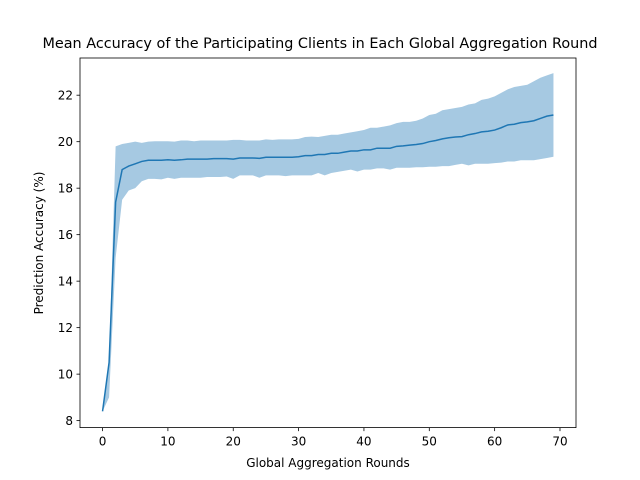 This screenshot has width=640, height=480. What do you see at coordinates (167, 442) in the screenshot?
I see `x-tick-label: 10` at bounding box center [167, 442].